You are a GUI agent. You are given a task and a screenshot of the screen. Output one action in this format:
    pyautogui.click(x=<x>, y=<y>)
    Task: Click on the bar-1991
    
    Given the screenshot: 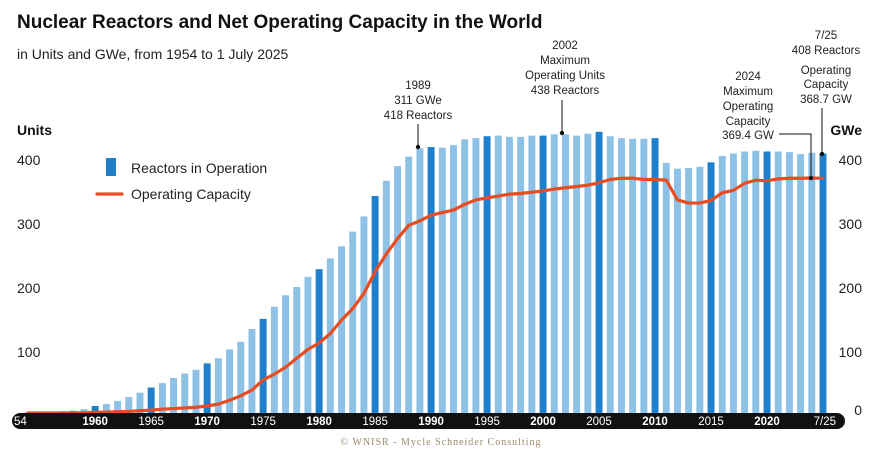 What is the action you would take?
    pyautogui.click(x=442, y=280)
    